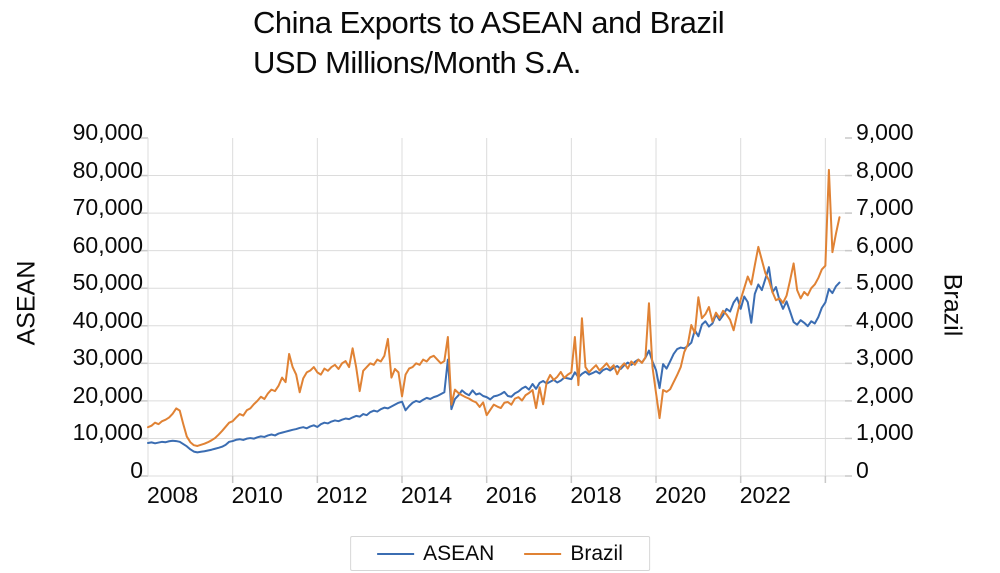 The width and height of the screenshot is (1000, 573). Describe the element at coordinates (885, 207) in the screenshot. I see `right-axis-tick-label: 7,000` at that location.